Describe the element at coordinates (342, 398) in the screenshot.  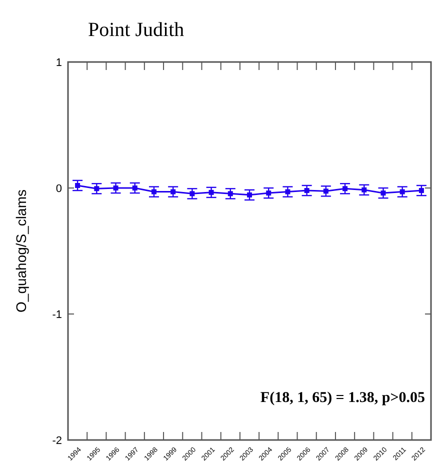
I see `annotation: F(18, 1, 65) = 1.38, p>0.05` at that location.